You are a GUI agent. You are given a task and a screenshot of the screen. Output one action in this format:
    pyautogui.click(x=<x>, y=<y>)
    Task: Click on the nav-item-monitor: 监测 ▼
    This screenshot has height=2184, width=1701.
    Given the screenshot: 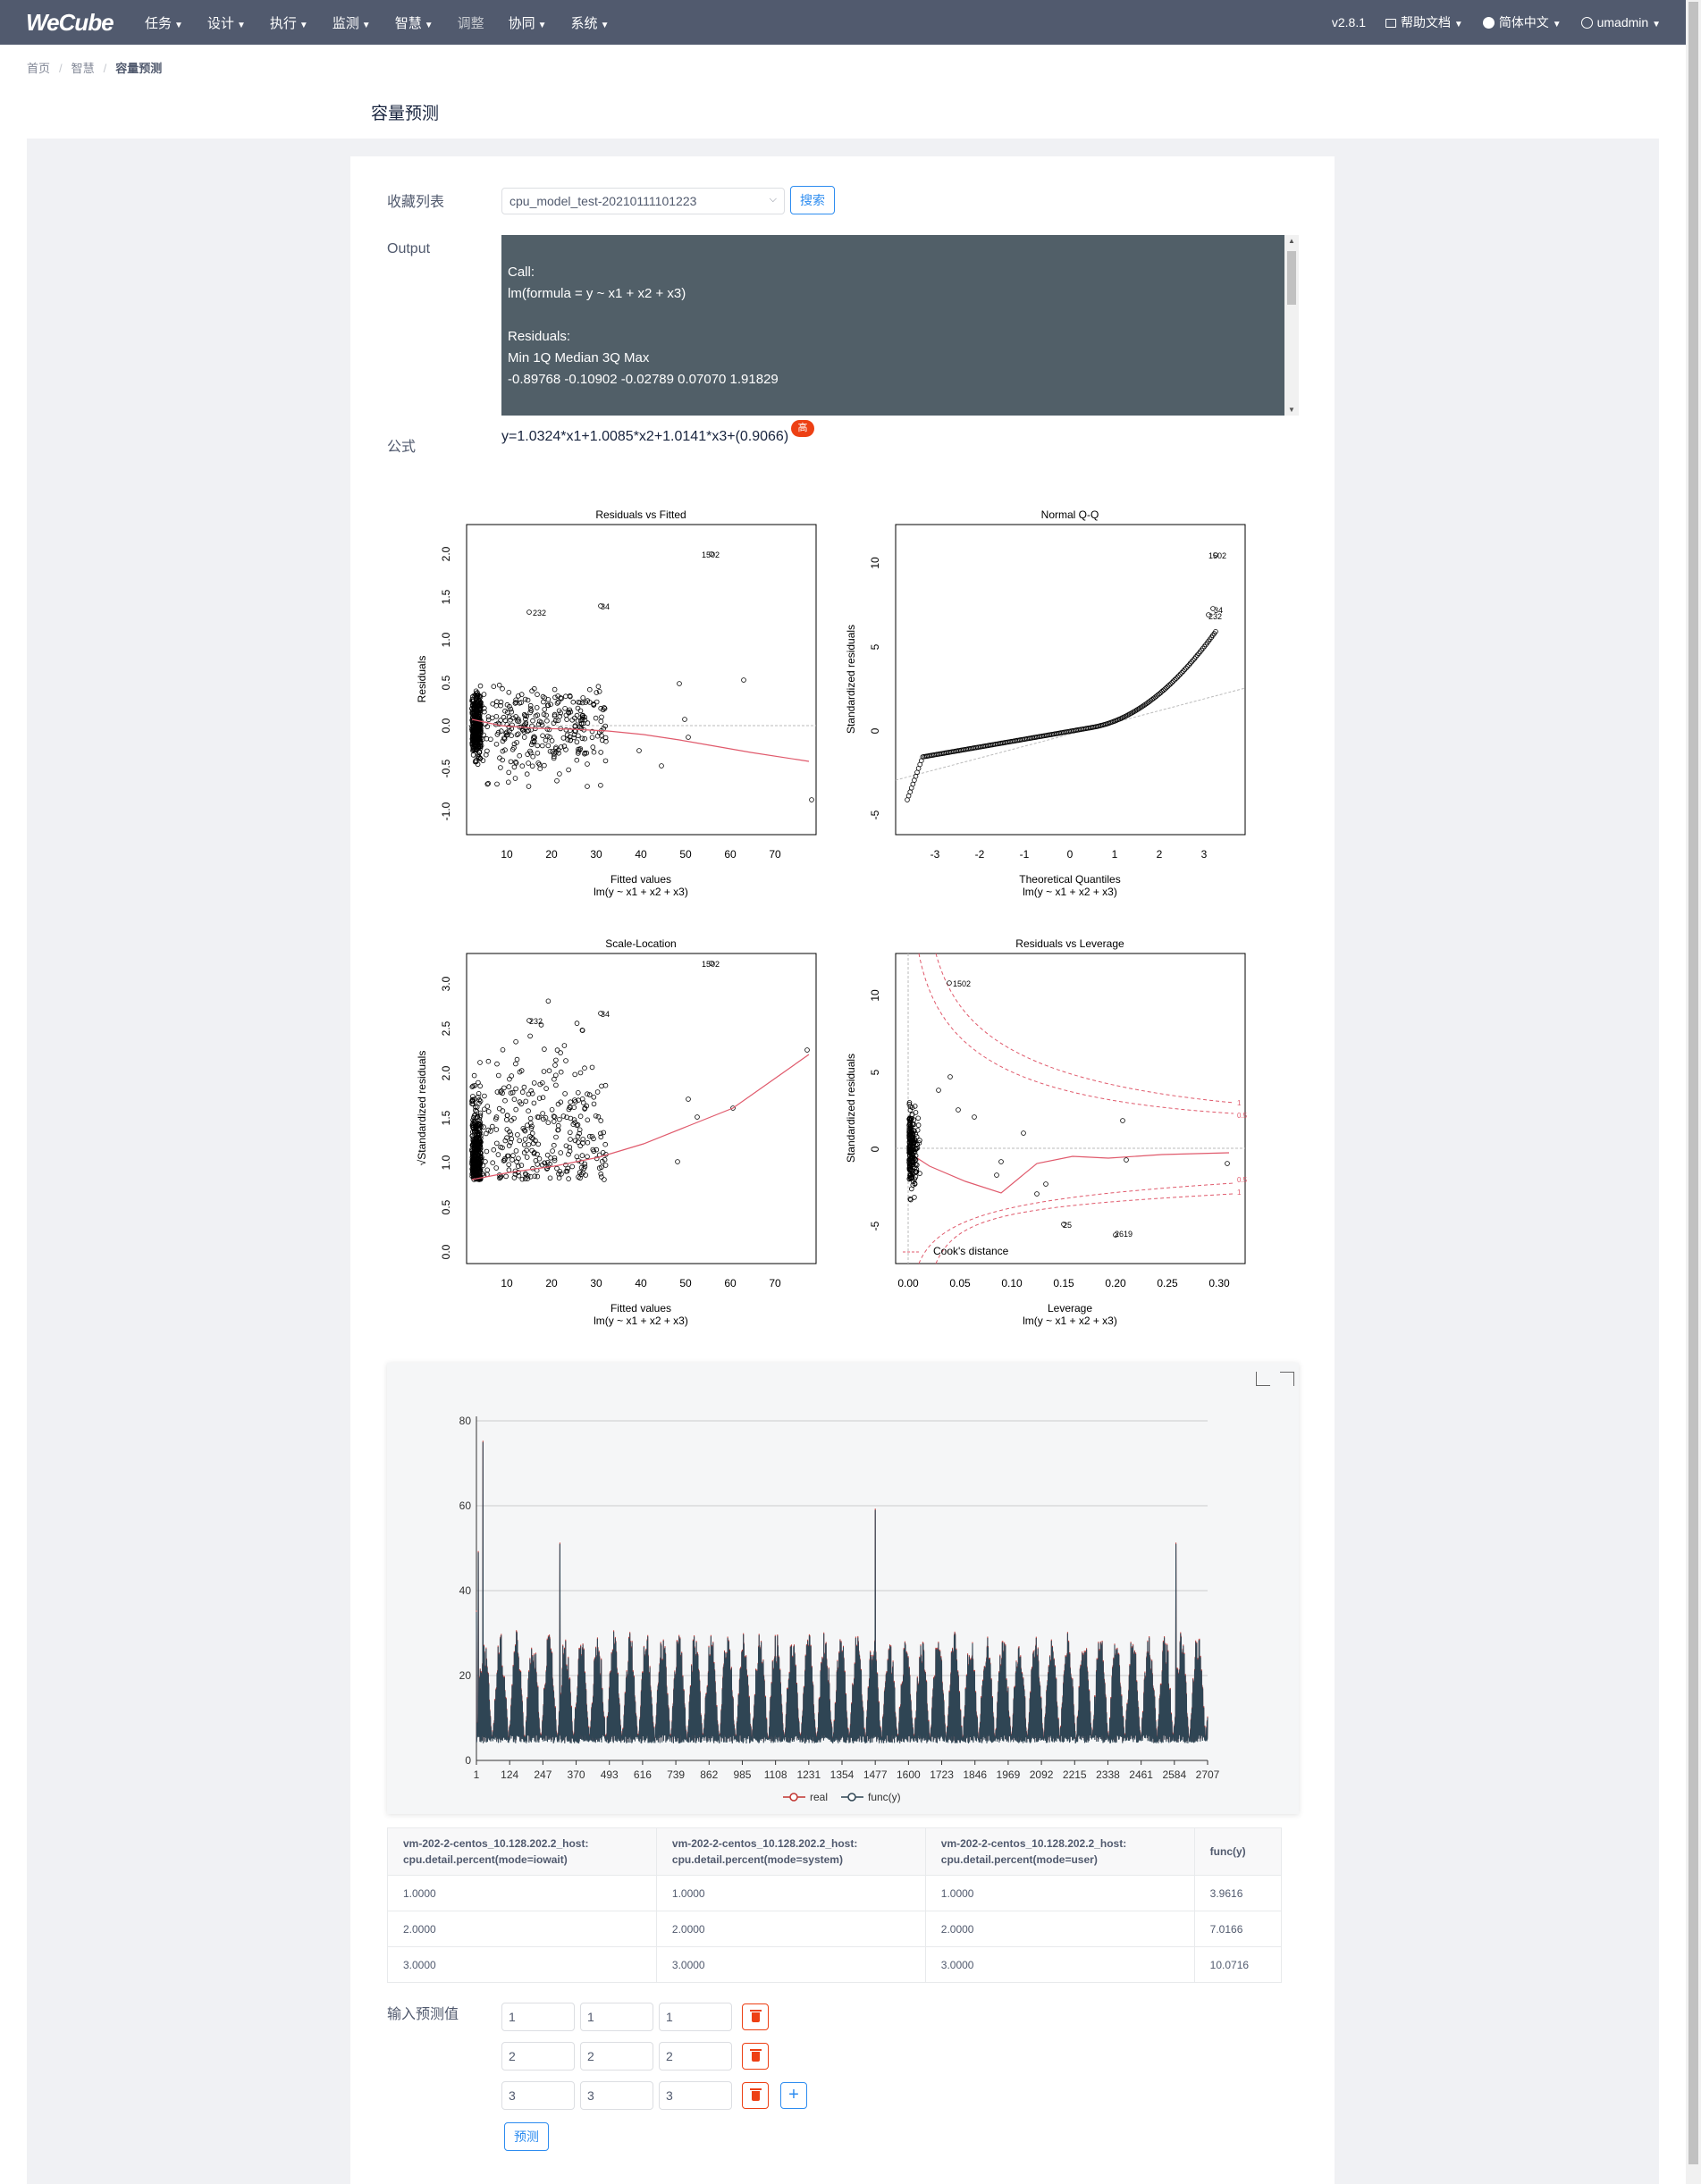 What is the action you would take?
    pyautogui.click(x=352, y=22)
    